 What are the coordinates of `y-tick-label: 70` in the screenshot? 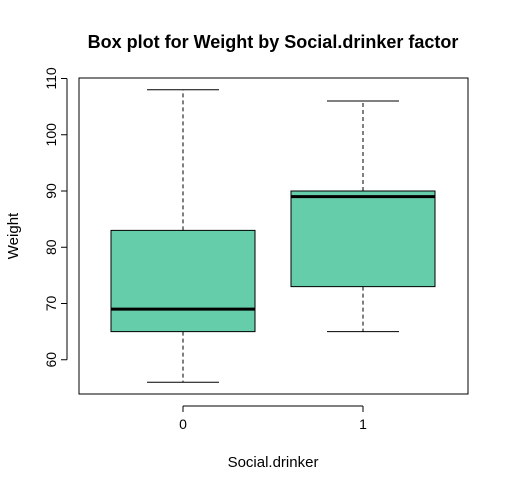 It's located at (51, 304).